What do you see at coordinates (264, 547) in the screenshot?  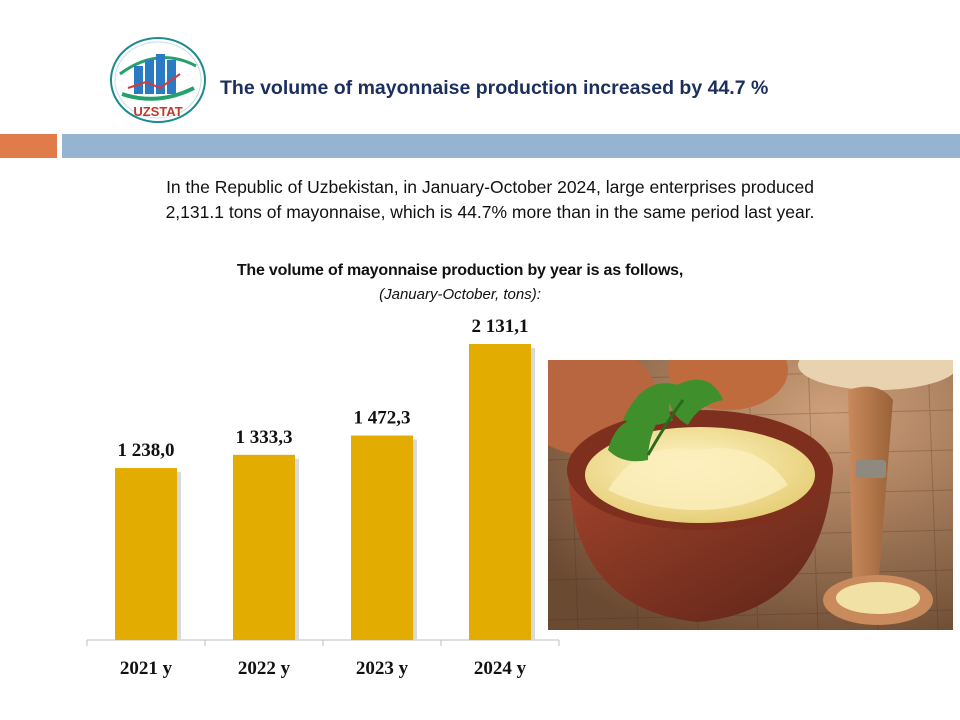 I see `bar-2022-y` at bounding box center [264, 547].